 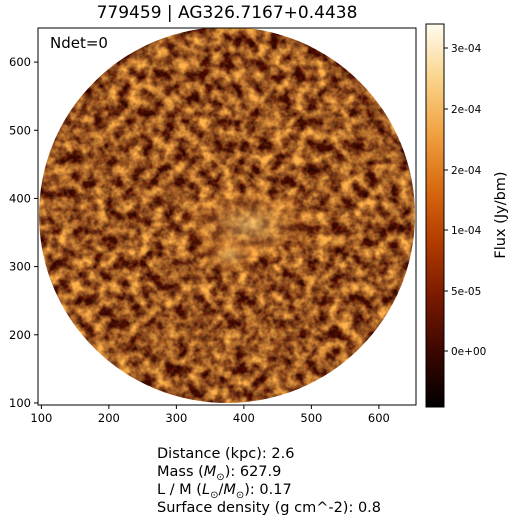 I want to click on mass-label-post: ):, so click(x=232, y=472).